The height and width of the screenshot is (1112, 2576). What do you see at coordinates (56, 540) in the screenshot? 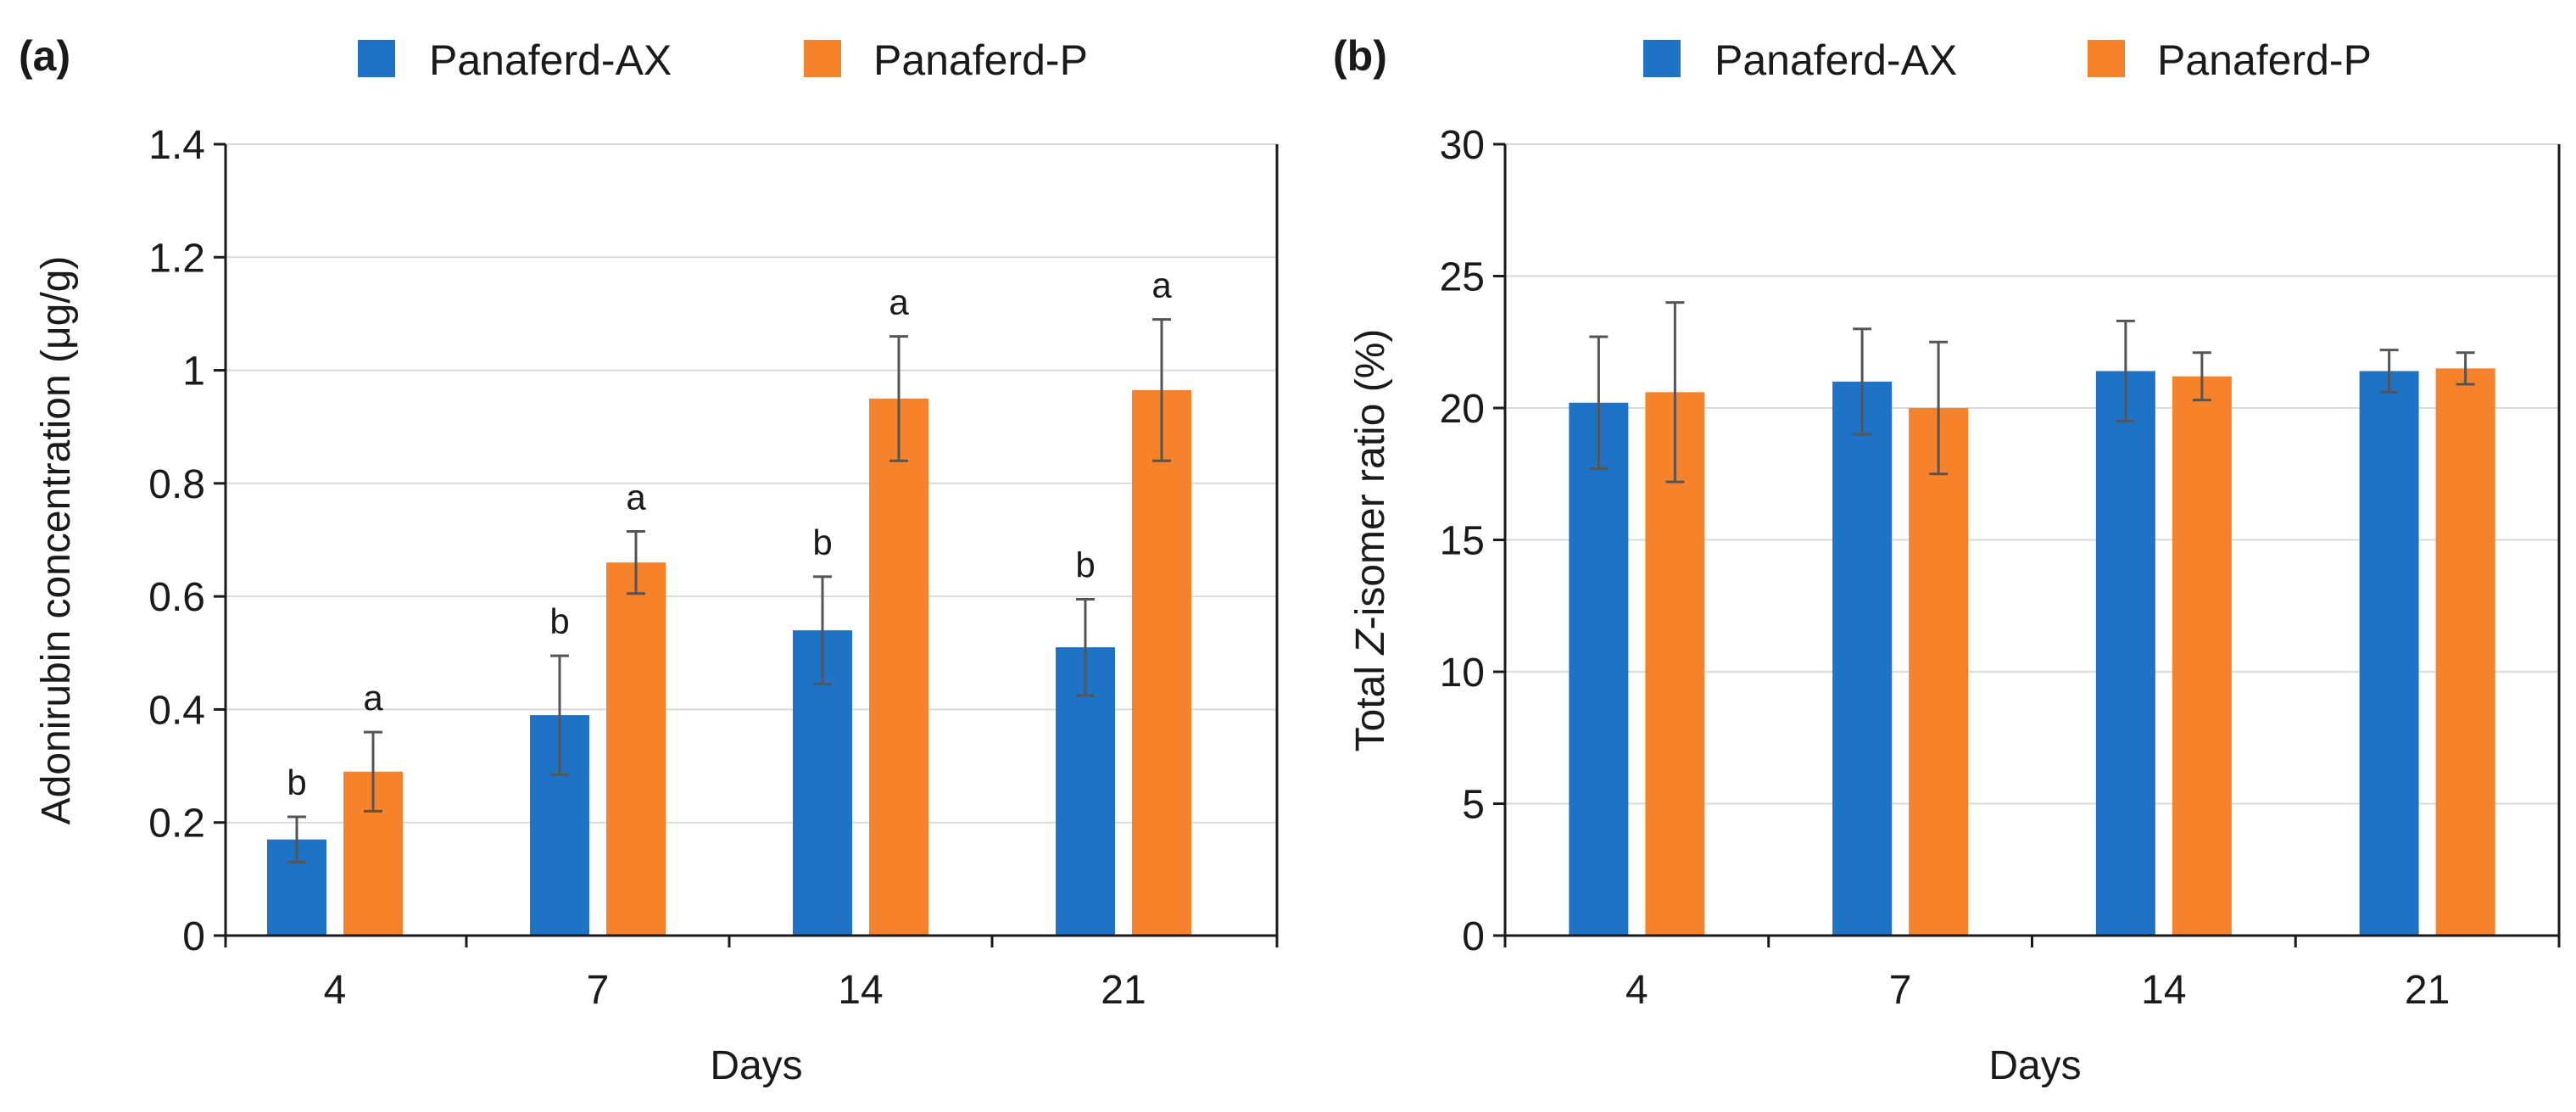
I see `panel-a-y-title: Adonirubin concentration (μg/g)` at bounding box center [56, 540].